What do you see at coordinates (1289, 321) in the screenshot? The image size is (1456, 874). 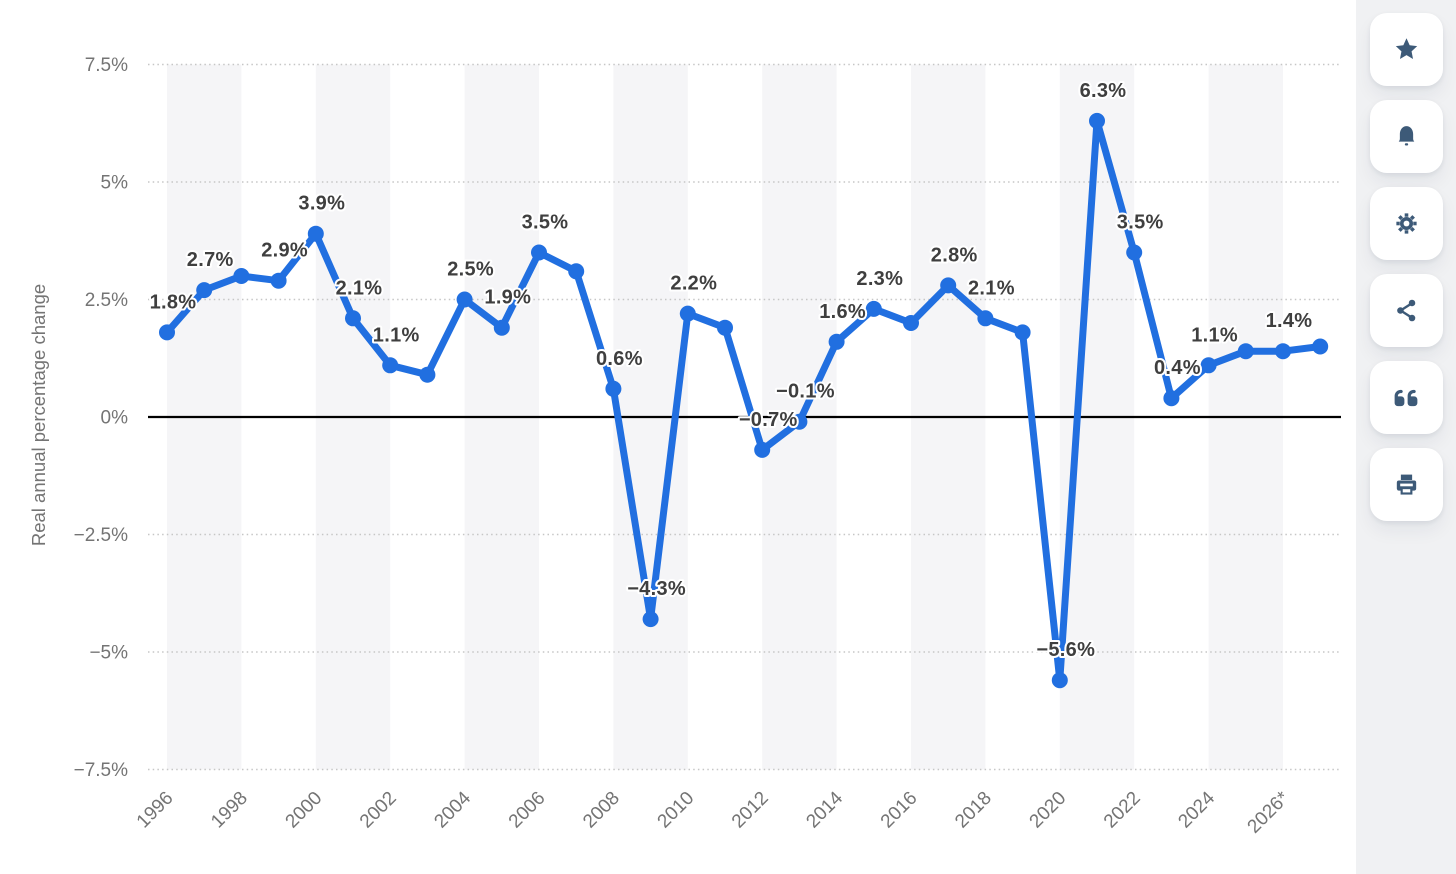 I see `data-point-label: 1.4%` at bounding box center [1289, 321].